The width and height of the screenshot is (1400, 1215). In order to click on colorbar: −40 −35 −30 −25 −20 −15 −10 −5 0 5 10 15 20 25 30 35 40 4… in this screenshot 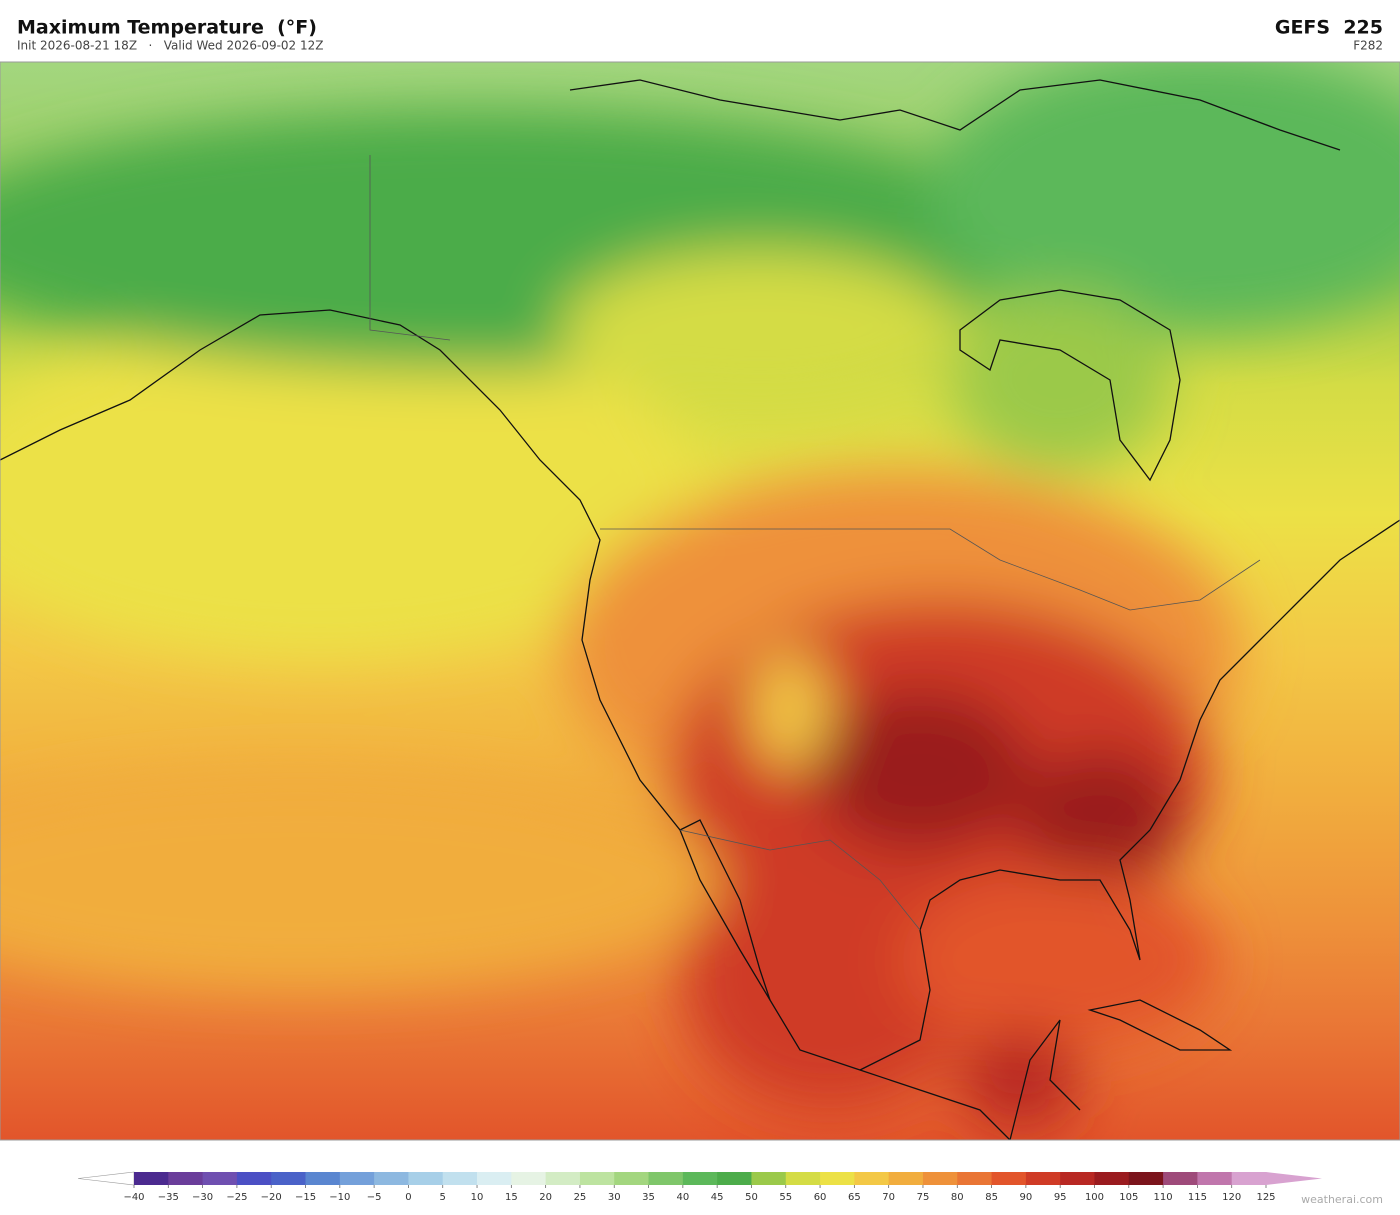, I will do `click(699, 1187)`.